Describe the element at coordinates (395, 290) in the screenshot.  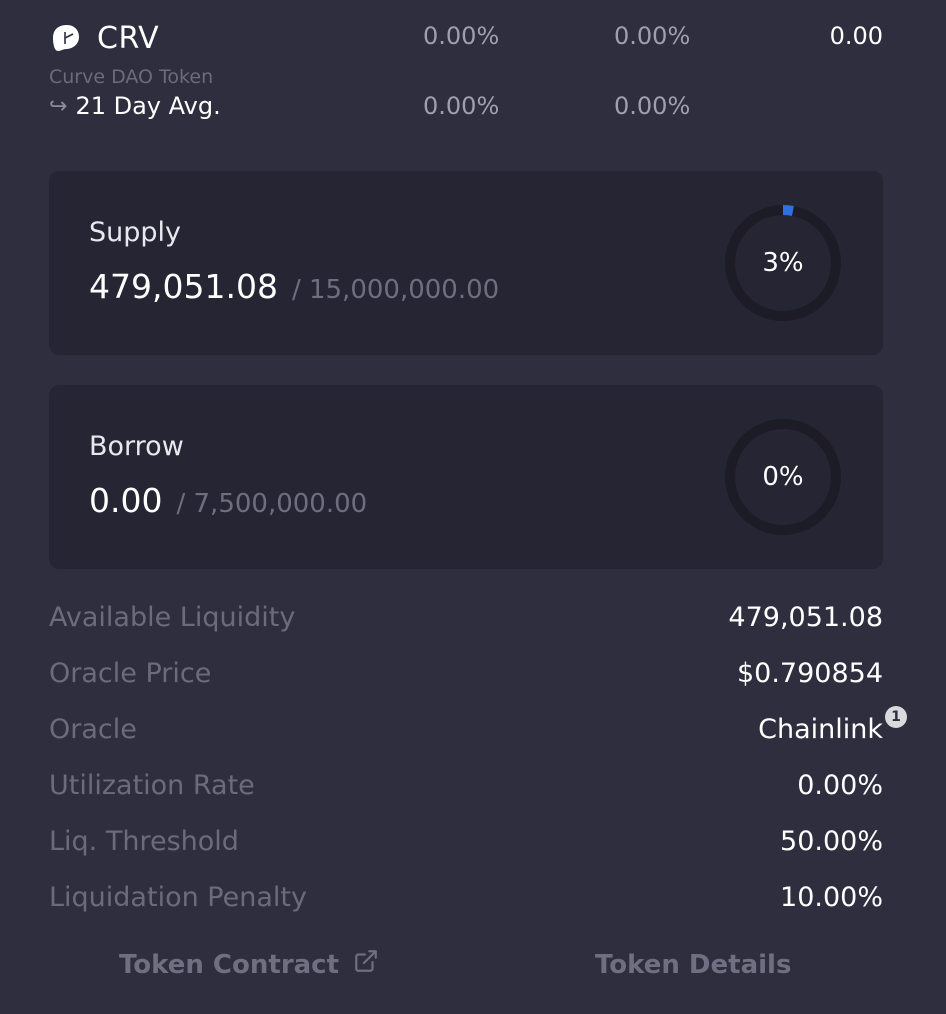
I see `supply-cap: / 15,000,000.00` at that location.